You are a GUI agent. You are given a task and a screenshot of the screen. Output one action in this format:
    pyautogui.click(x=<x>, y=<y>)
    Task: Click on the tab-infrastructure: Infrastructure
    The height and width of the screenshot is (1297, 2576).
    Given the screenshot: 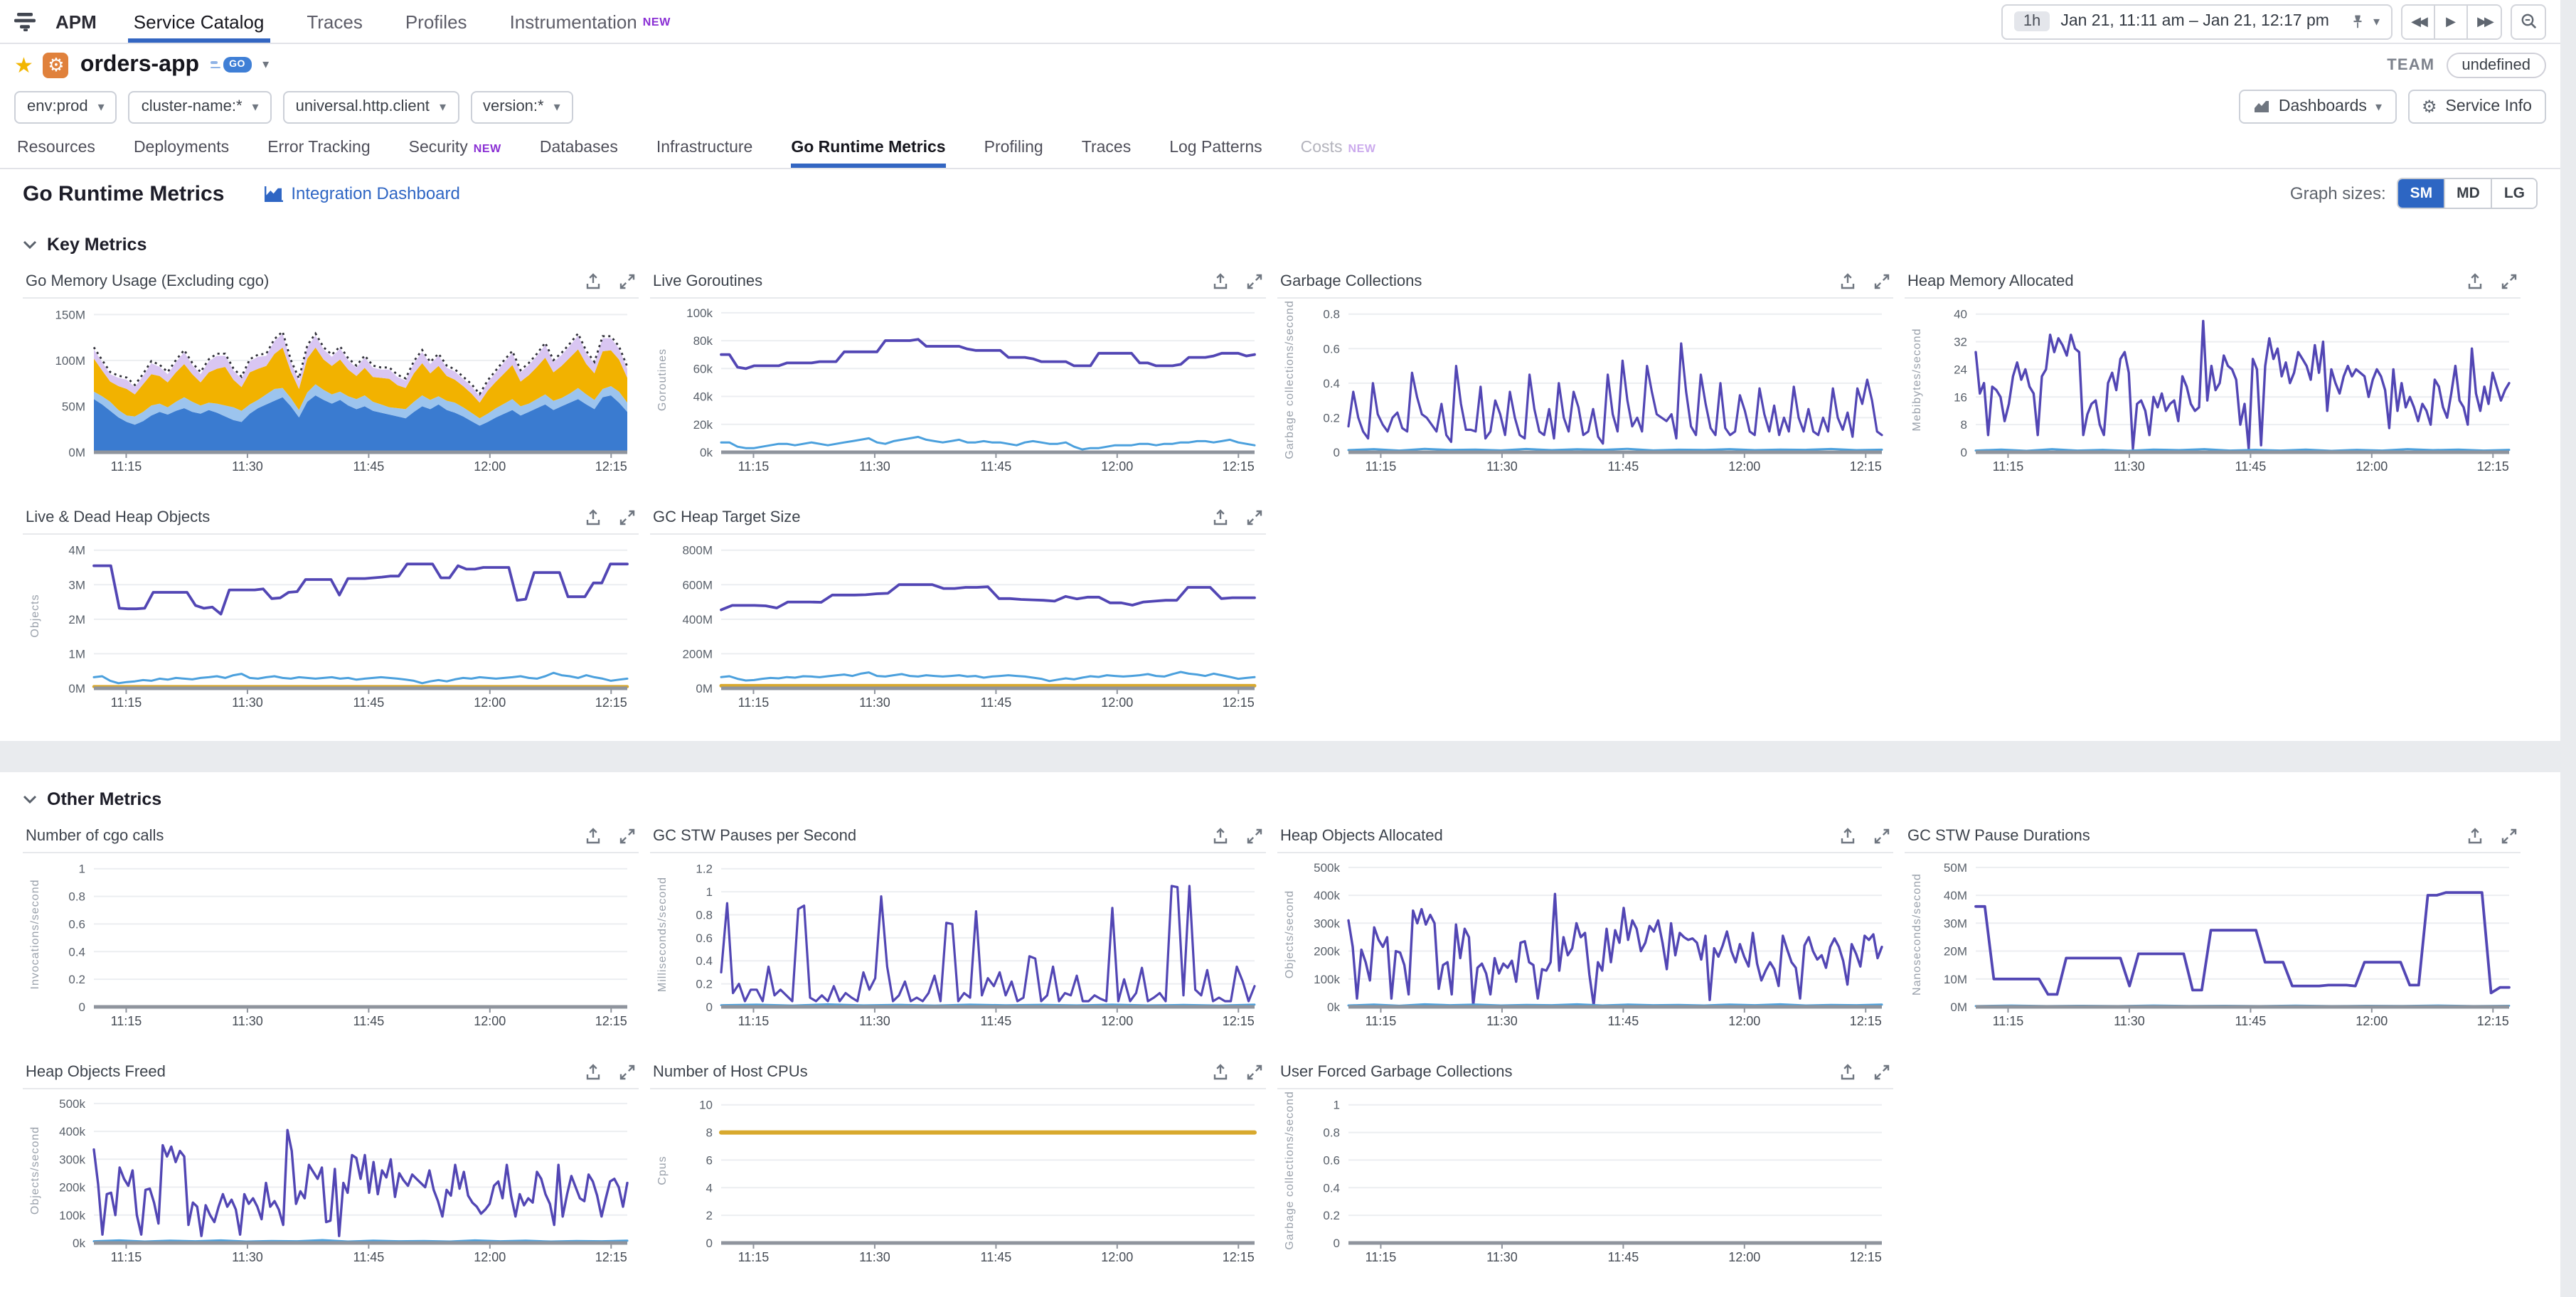 What is the action you would take?
    pyautogui.click(x=704, y=147)
    